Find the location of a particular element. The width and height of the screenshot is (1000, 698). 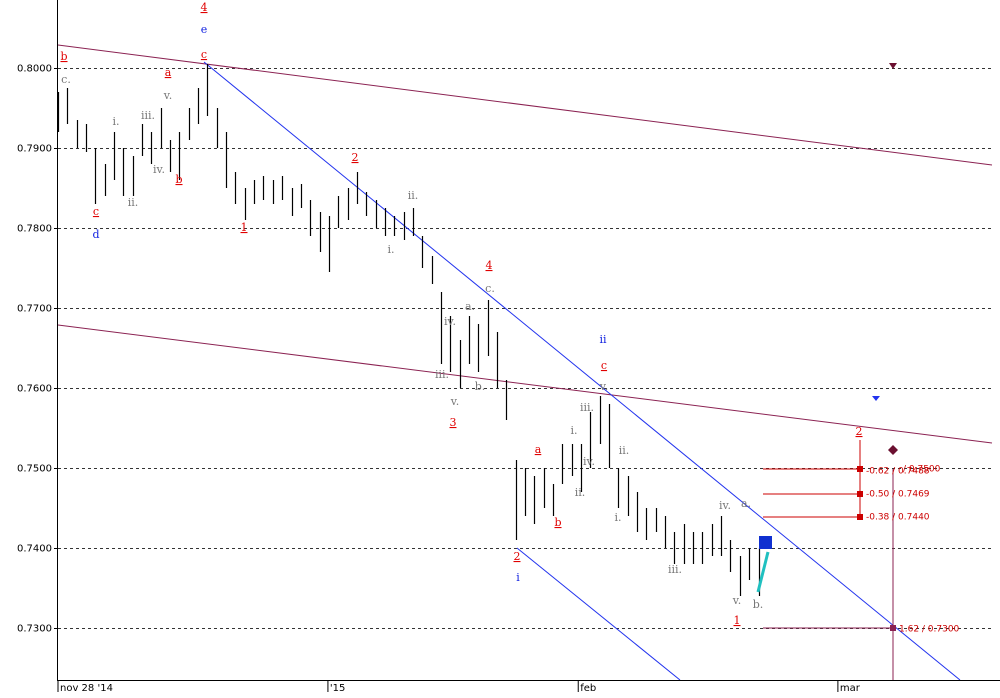

y-tick-label: 0.7500 is located at coordinates (34, 469).